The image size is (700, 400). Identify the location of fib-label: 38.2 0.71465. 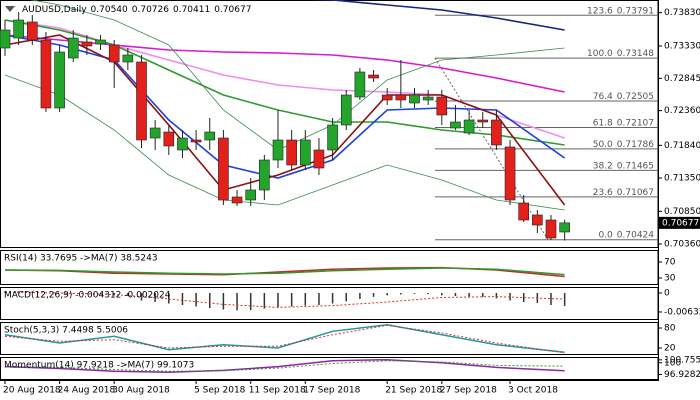
(623, 166).